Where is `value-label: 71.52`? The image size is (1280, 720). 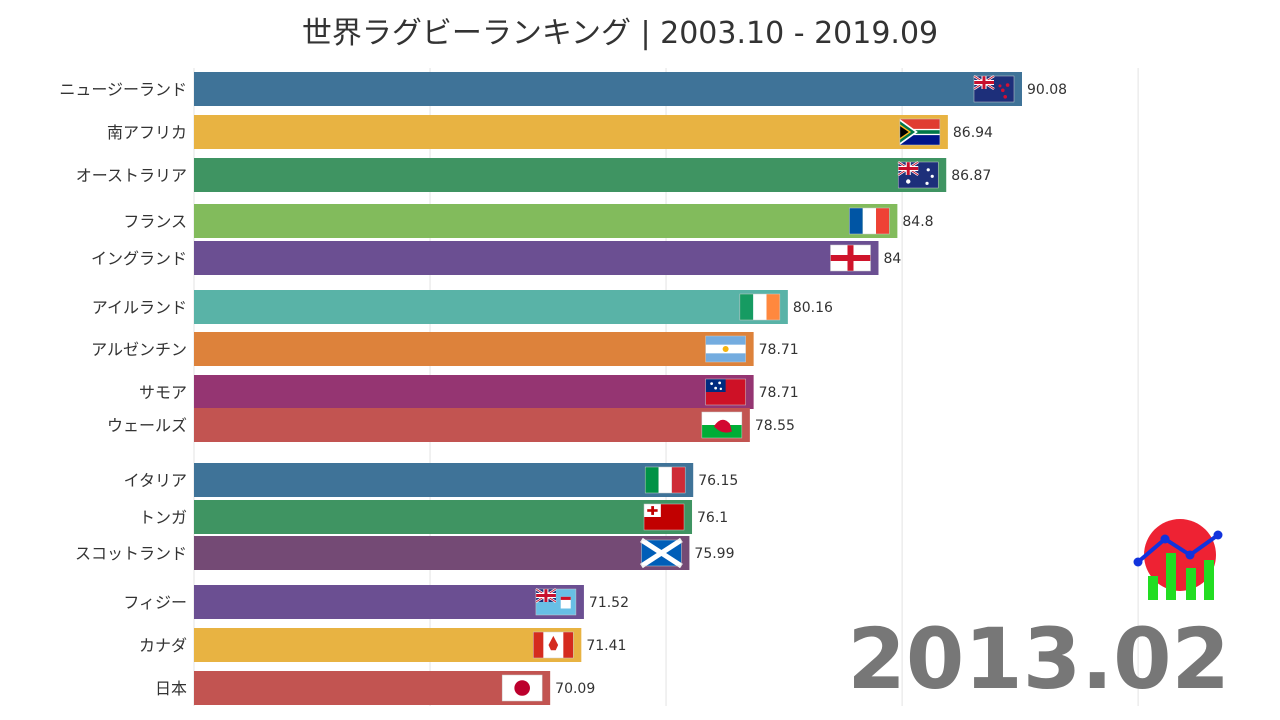
value-label: 71.52 is located at coordinates (609, 603).